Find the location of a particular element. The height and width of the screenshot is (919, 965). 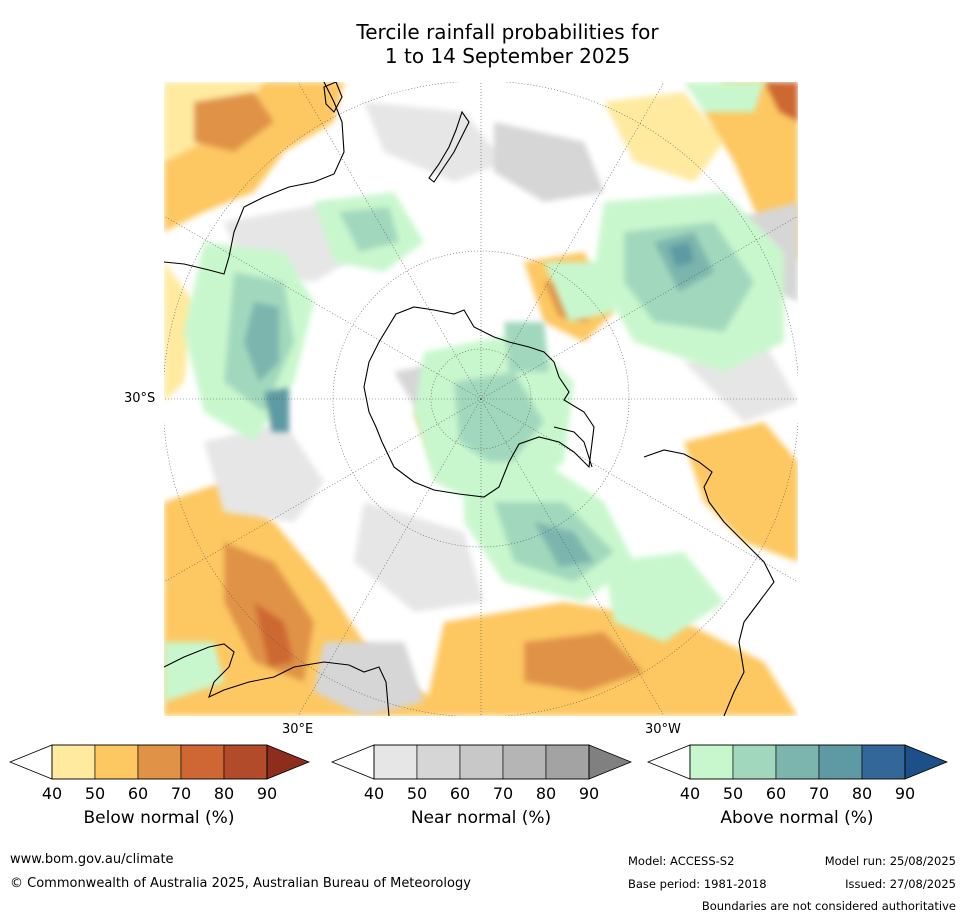

title-line-1: Tercile rainfall probabilities for is located at coordinates (507, 32).